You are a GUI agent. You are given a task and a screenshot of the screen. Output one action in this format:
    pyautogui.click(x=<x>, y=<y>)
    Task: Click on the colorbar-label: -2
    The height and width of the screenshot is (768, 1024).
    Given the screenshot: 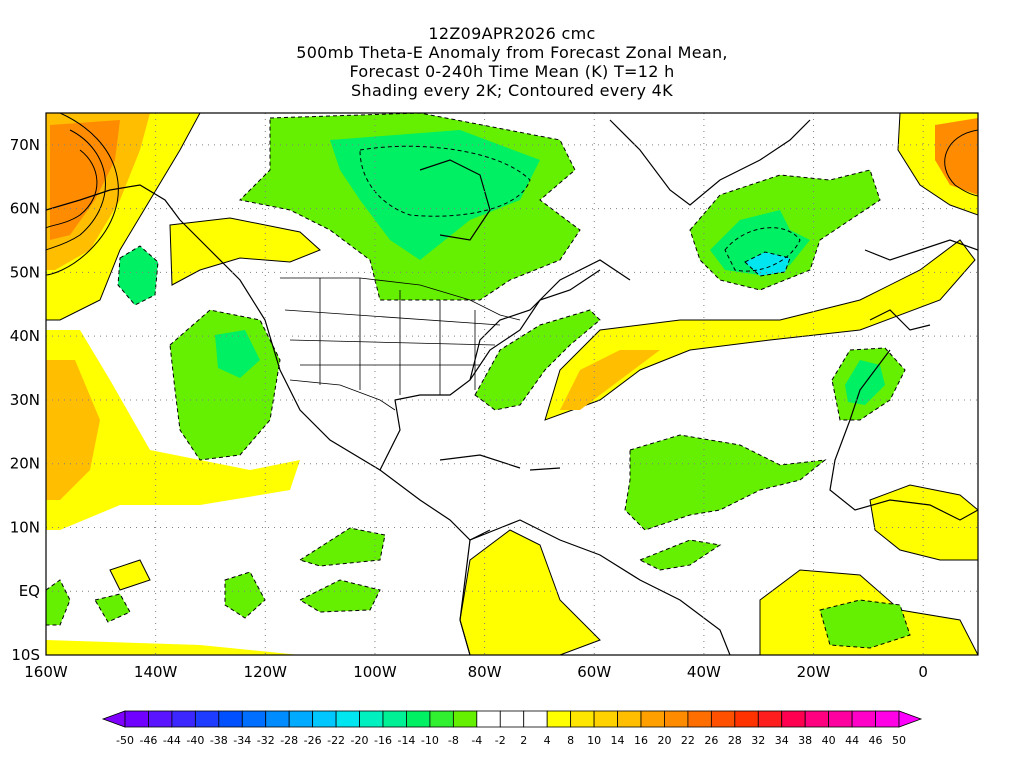 What is the action you would take?
    pyautogui.click(x=500, y=740)
    